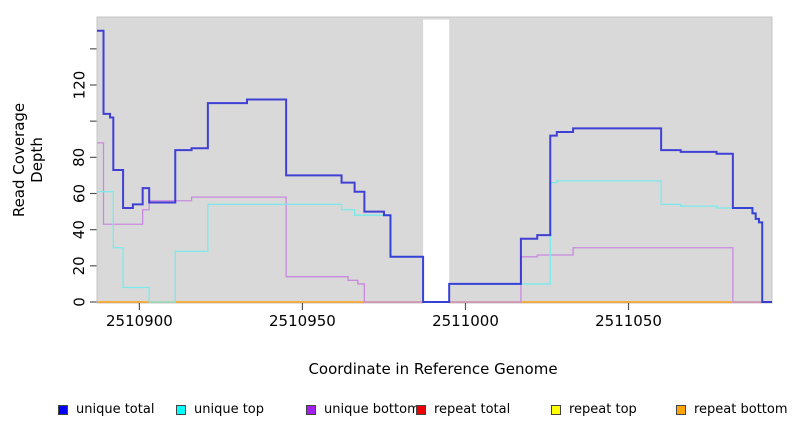  Describe the element at coordinates (28, 160) in the screenshot. I see `y-axis-title: Read Coverage Depth` at that location.